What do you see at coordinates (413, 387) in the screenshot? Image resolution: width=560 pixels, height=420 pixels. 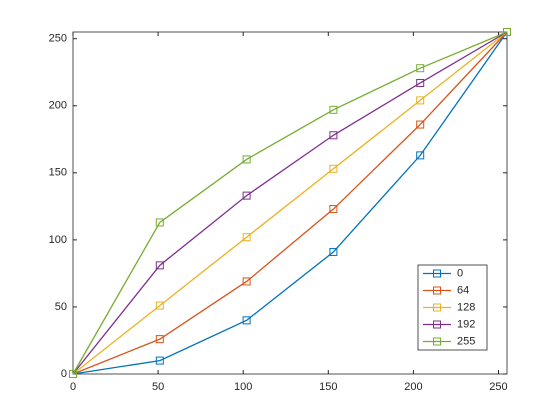 I see `x-tick-label: 200` at bounding box center [413, 387].